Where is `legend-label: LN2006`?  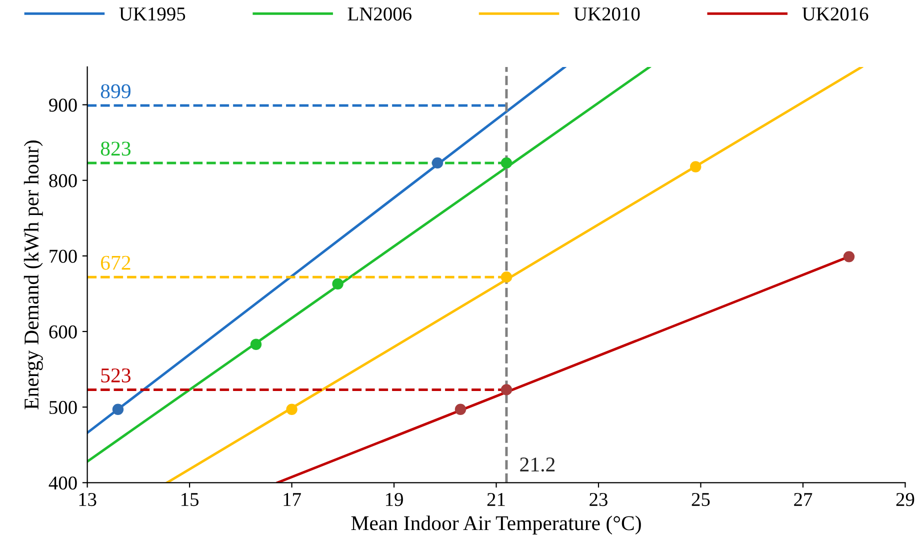 legend-label: LN2006 is located at coordinates (380, 14).